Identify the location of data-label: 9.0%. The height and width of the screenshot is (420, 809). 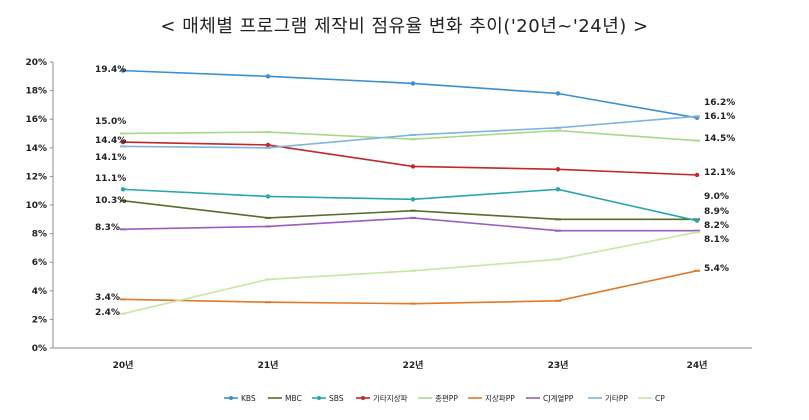
(716, 197).